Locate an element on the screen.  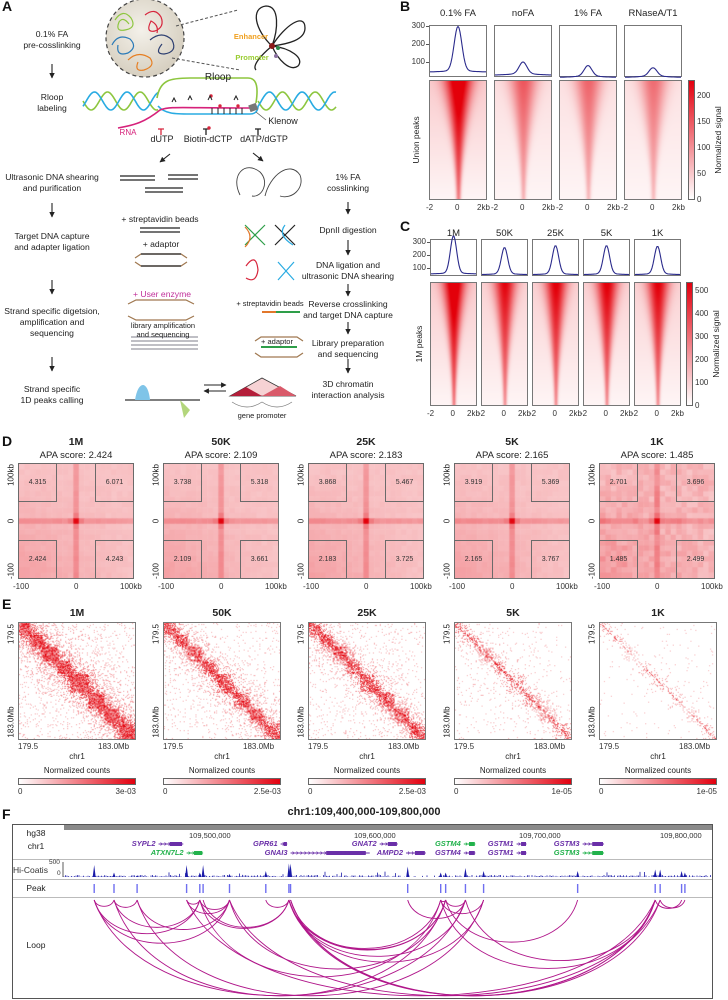
coordinate-tick: 109,800,000 is located at coordinates (681, 835).